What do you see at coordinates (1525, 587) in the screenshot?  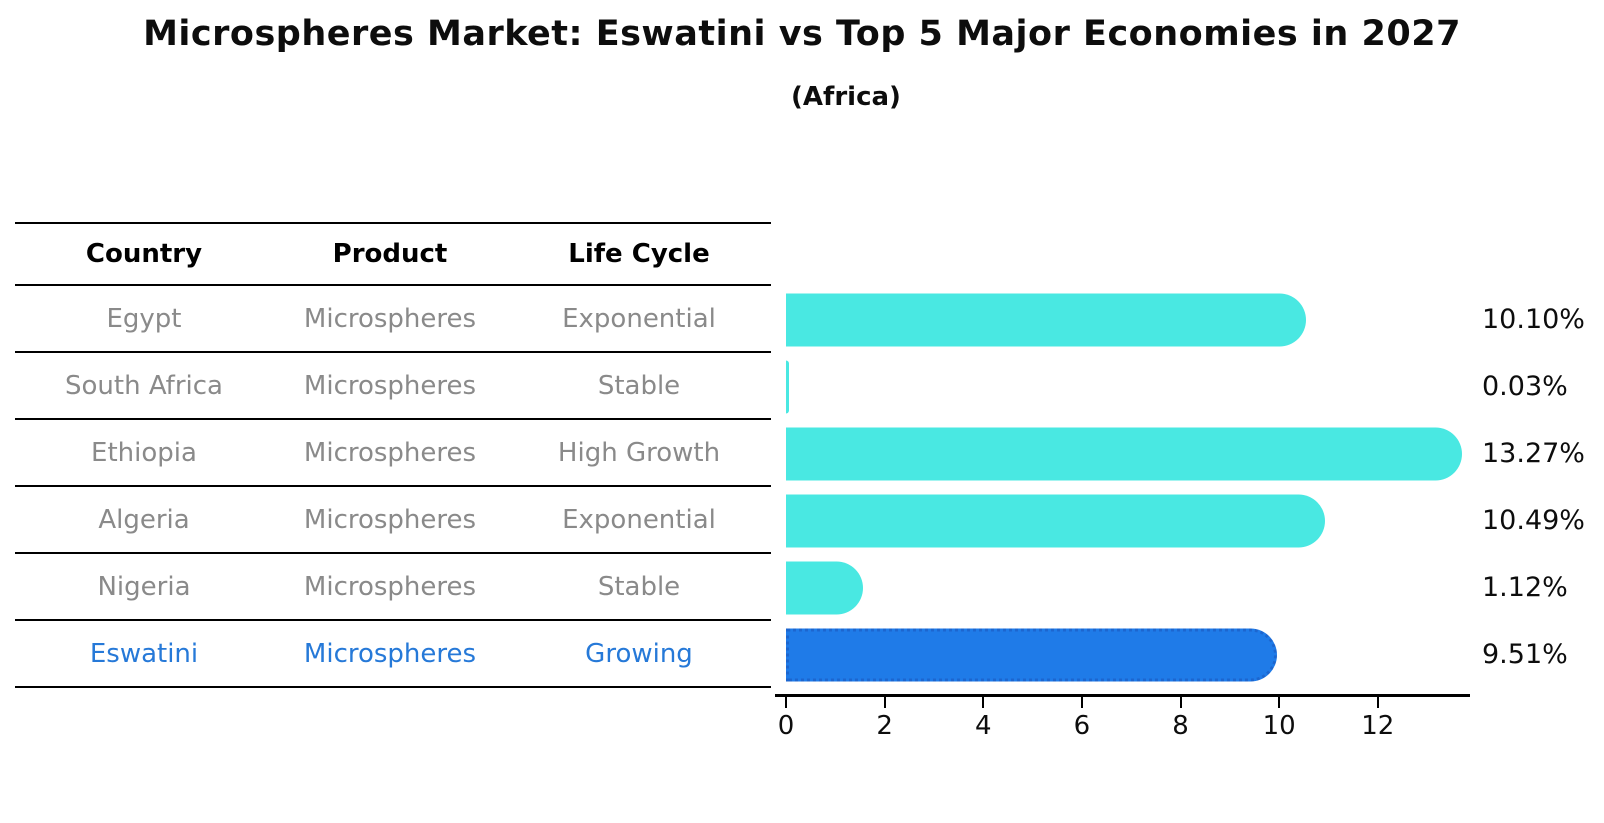 I see `value-label: 1.12%` at bounding box center [1525, 587].